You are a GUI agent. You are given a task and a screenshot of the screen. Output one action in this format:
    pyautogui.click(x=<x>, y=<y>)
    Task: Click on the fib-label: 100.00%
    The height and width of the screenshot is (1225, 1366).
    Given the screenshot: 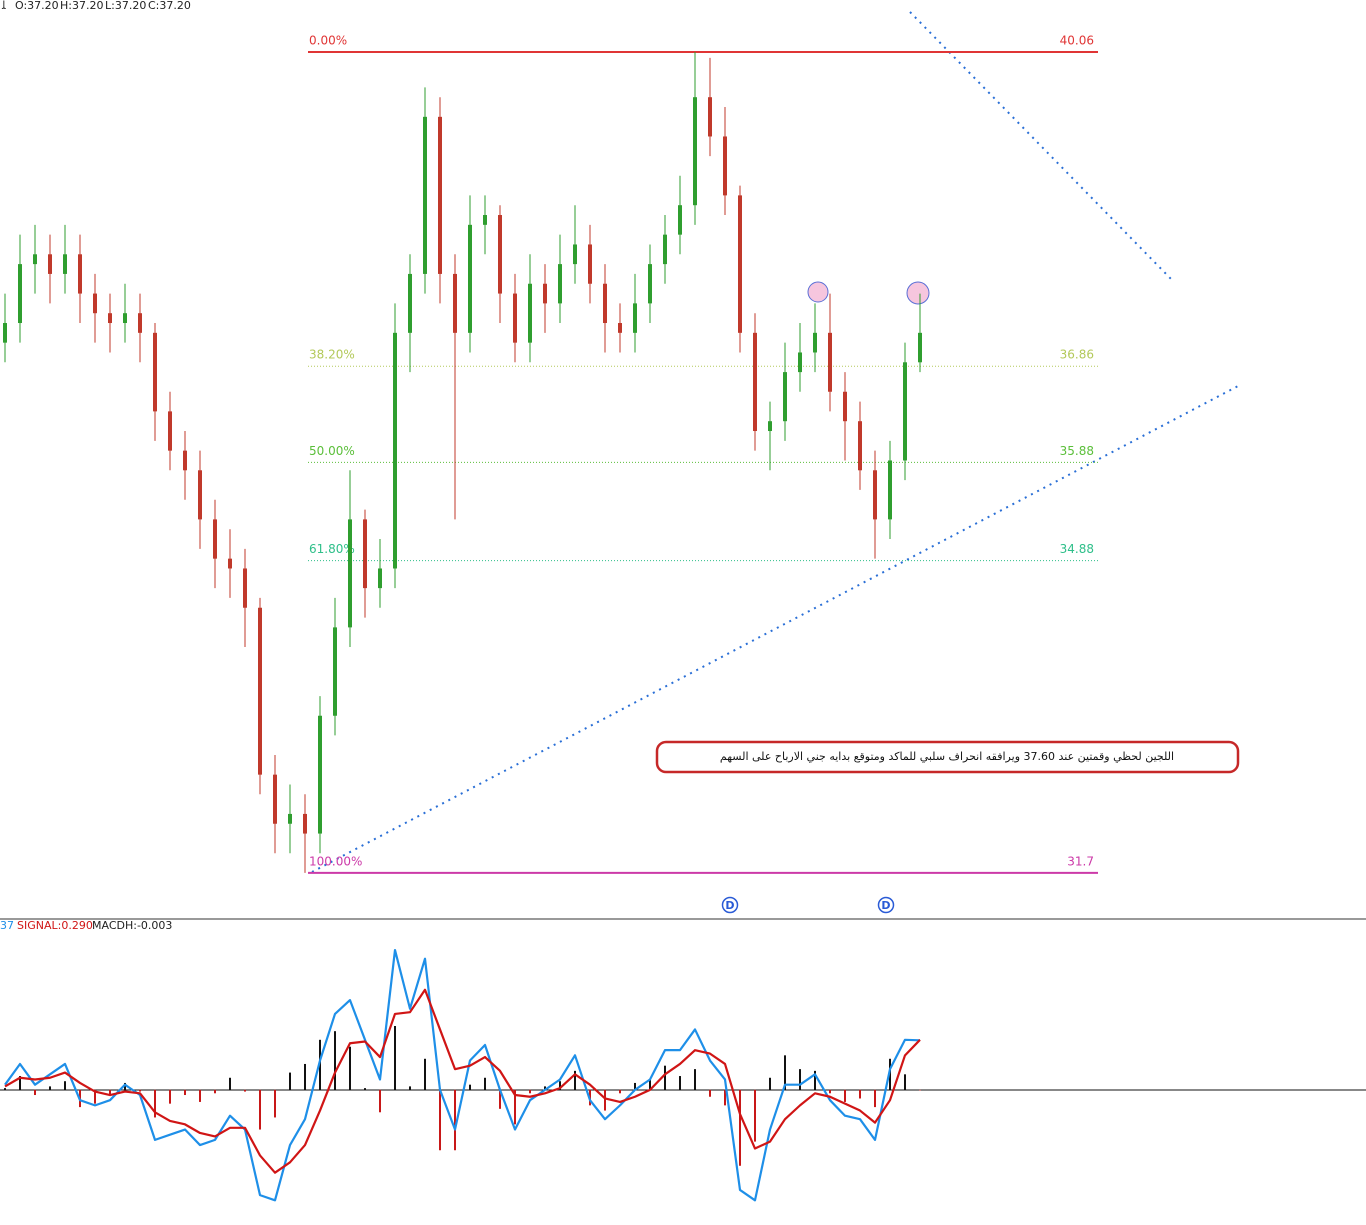 What is the action you would take?
    pyautogui.click(x=335, y=861)
    